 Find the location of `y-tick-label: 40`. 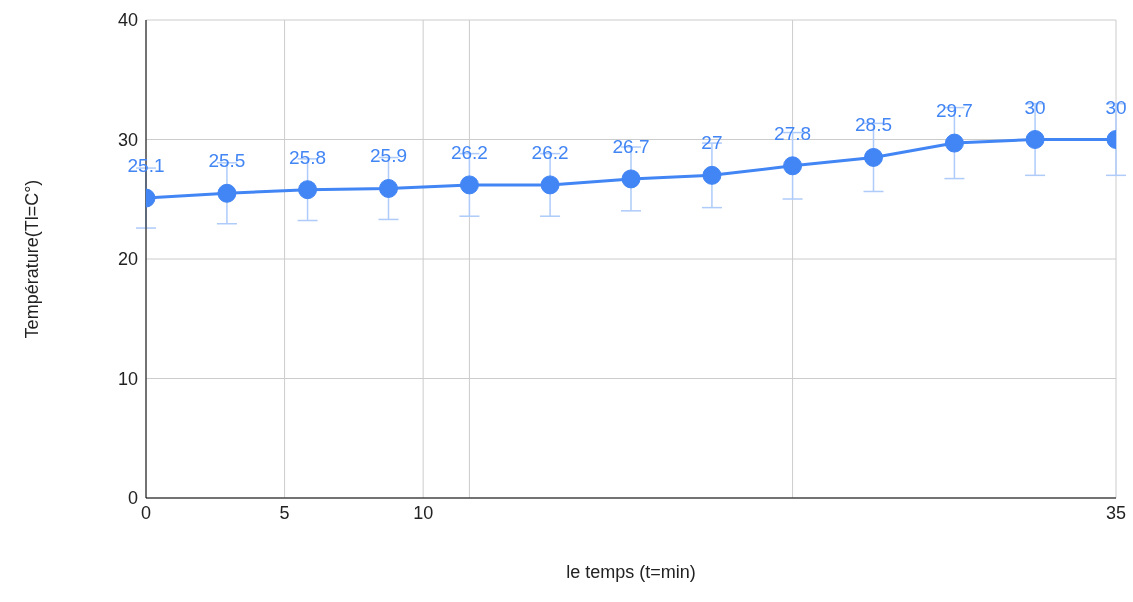

y-tick-label: 40 is located at coordinates (127, 20).